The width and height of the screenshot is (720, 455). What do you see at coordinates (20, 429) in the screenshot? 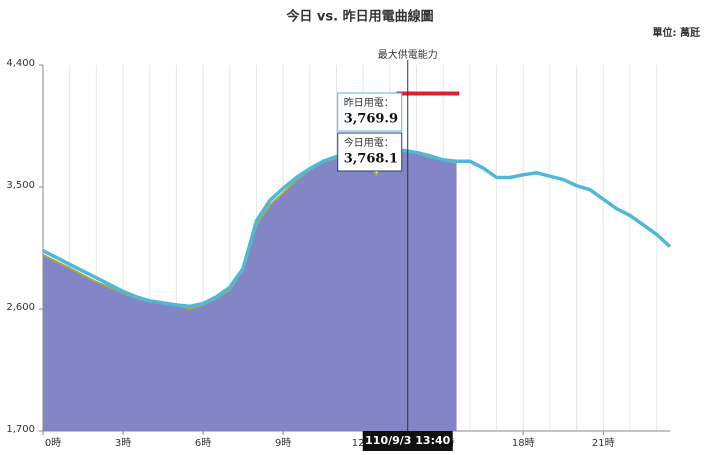
I see `y-tick-label: 1,700` at bounding box center [20, 429].